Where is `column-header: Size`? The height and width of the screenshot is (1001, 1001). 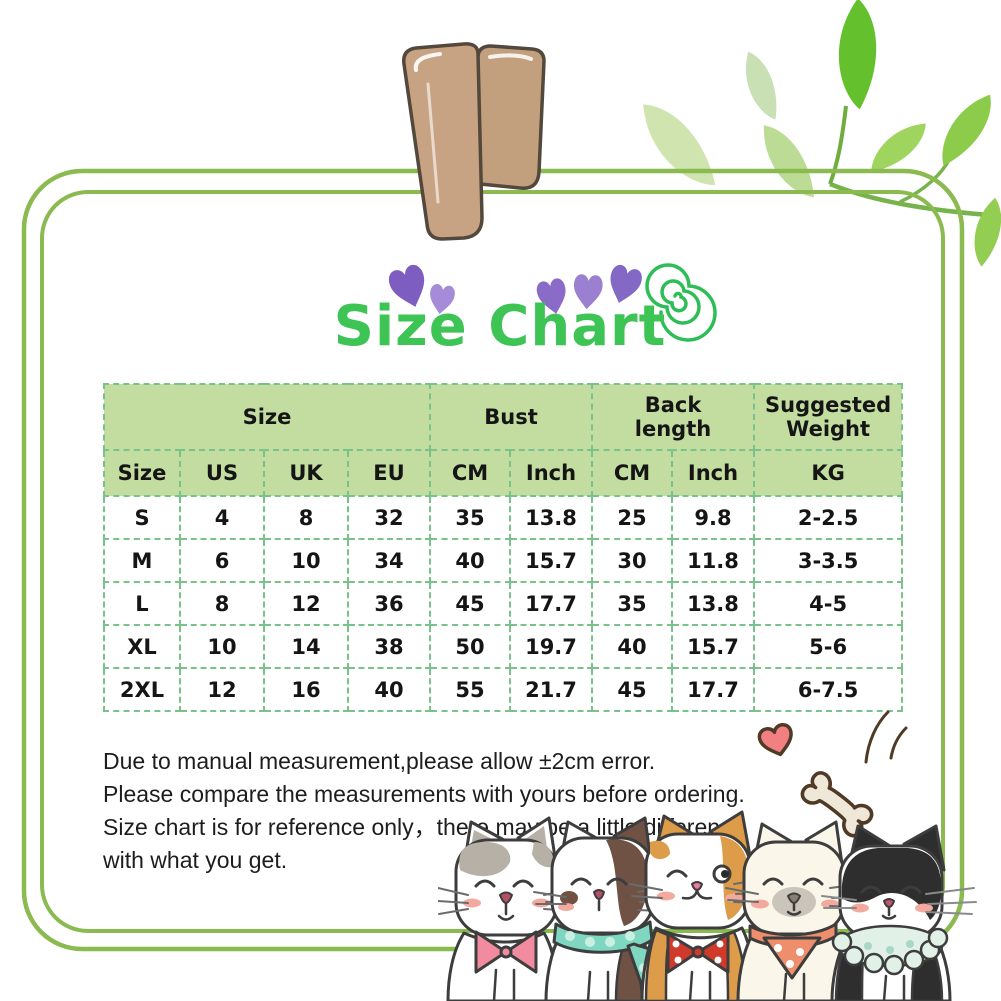
column-header: Size is located at coordinates (142, 473).